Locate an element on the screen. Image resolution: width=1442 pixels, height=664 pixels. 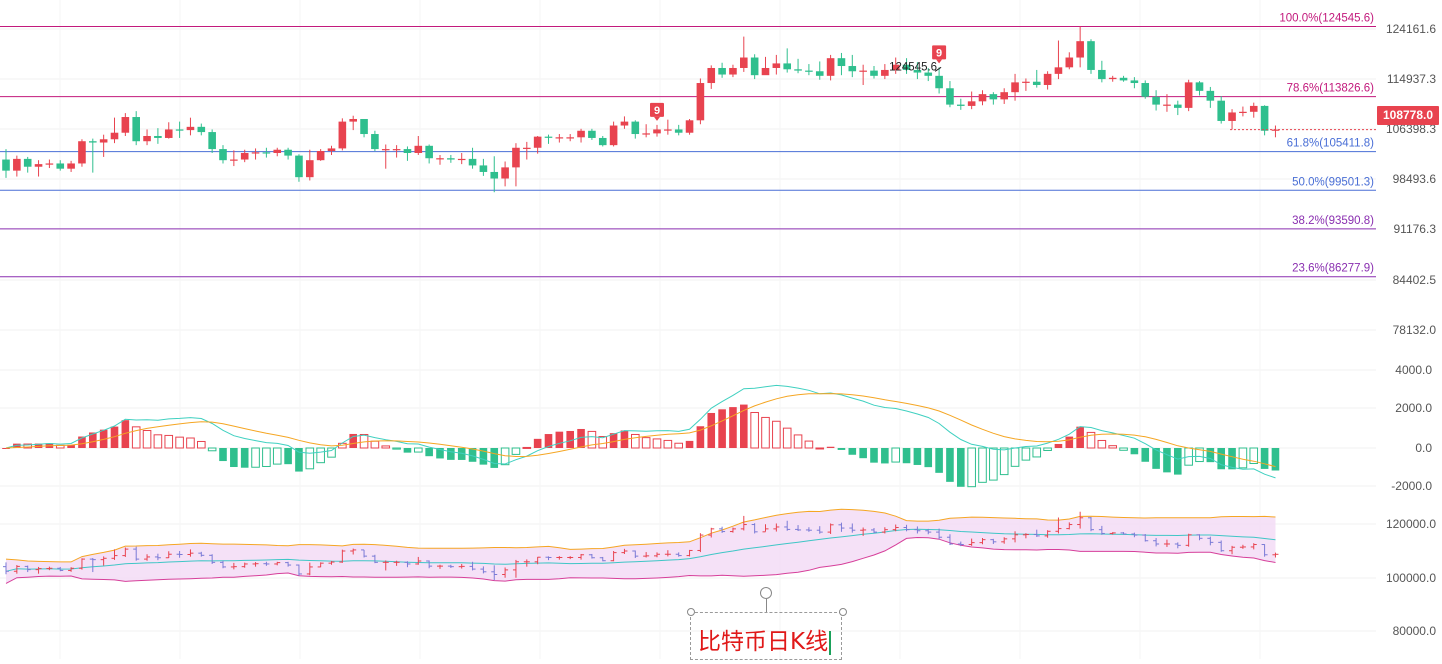
boll-lower-line is located at coordinates (640, 560).